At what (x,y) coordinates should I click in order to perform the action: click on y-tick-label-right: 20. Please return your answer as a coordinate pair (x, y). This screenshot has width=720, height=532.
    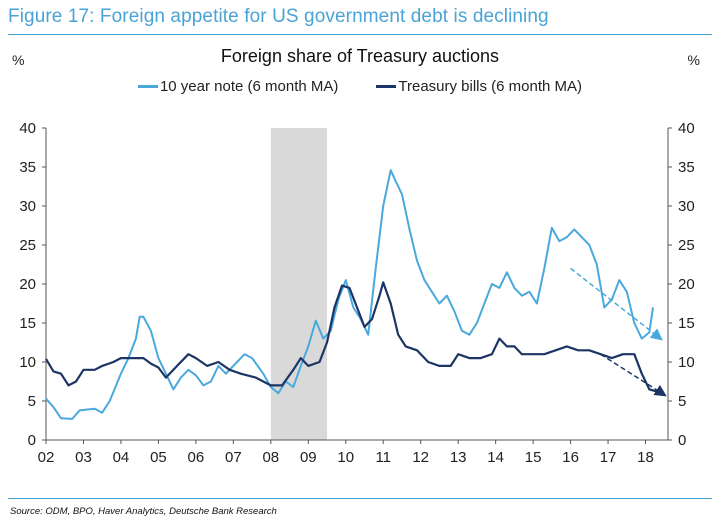
    Looking at the image, I should click on (686, 284).